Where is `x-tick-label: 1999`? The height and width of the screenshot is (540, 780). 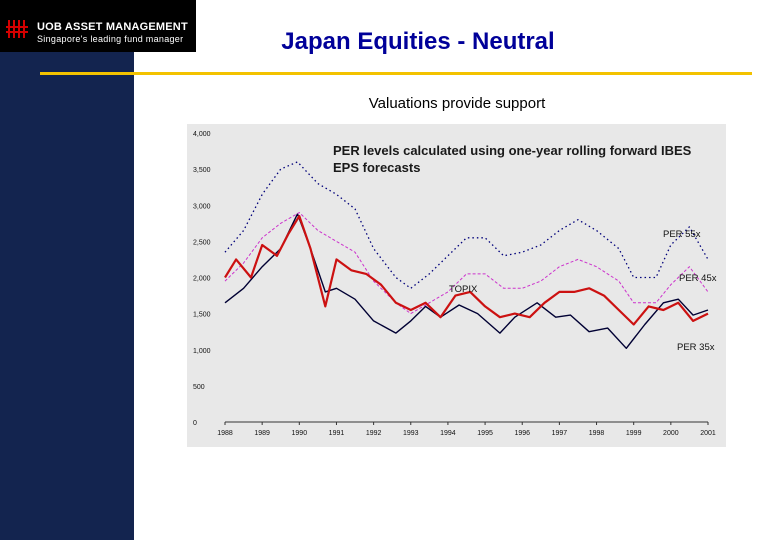 x-tick-label: 1999 is located at coordinates (634, 433).